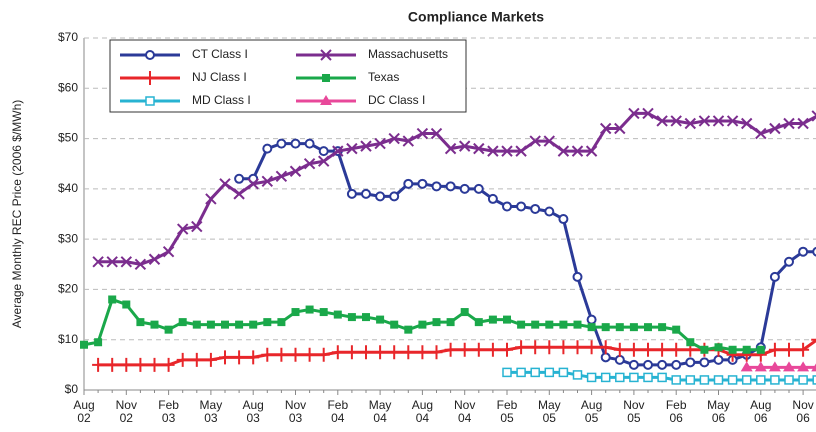 This screenshot has height=432, width=816. I want to click on y-tick-label: $40, so click(68, 188).